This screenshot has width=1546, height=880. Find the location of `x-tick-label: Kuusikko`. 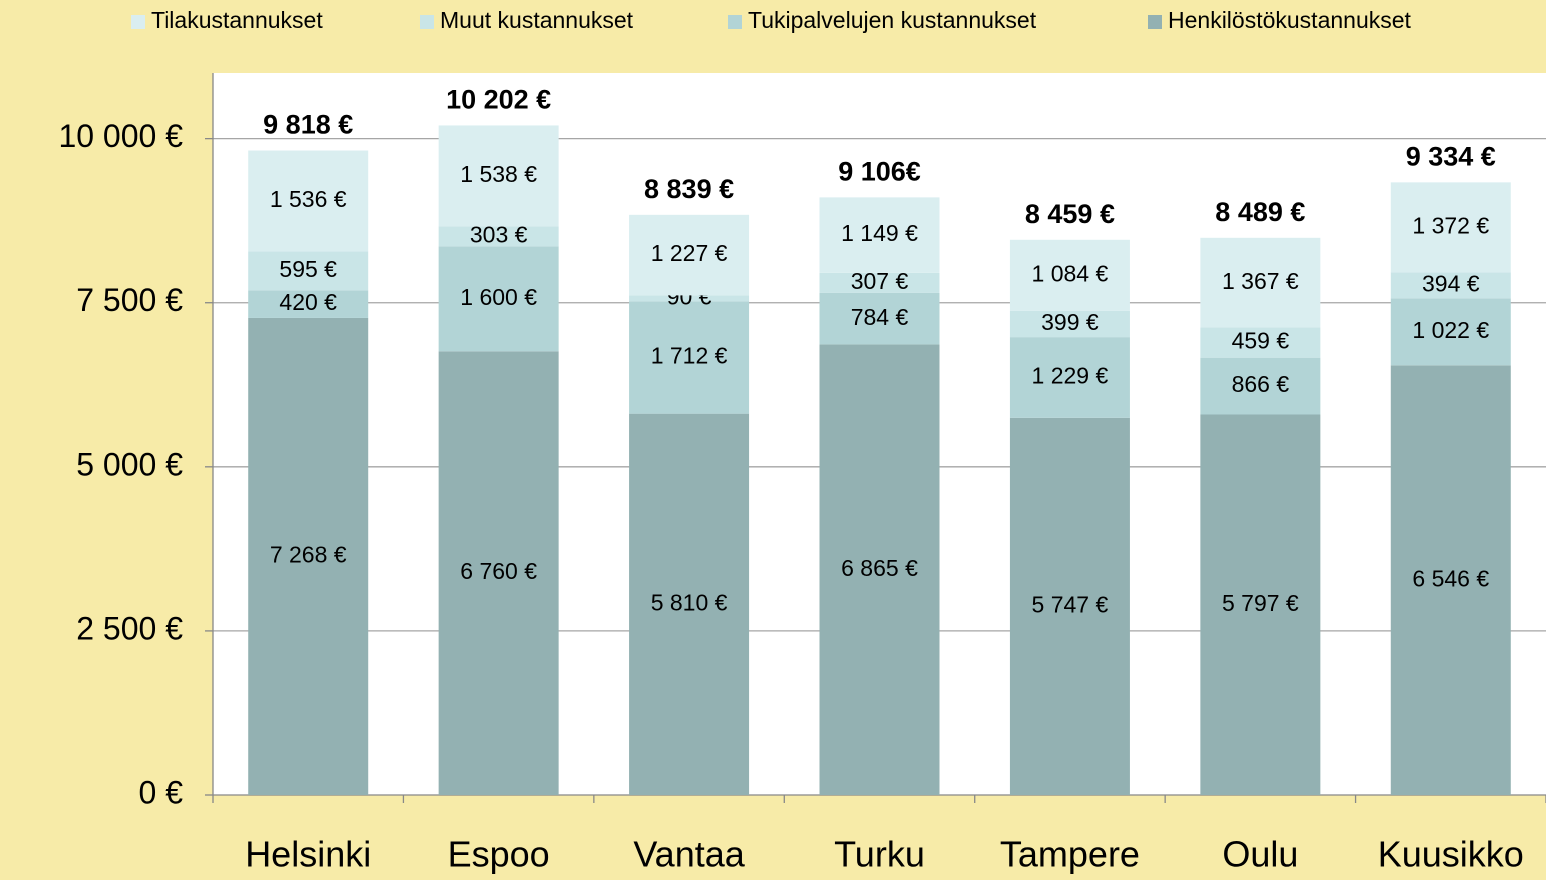

x-tick-label: Kuusikko is located at coordinates (1451, 854).